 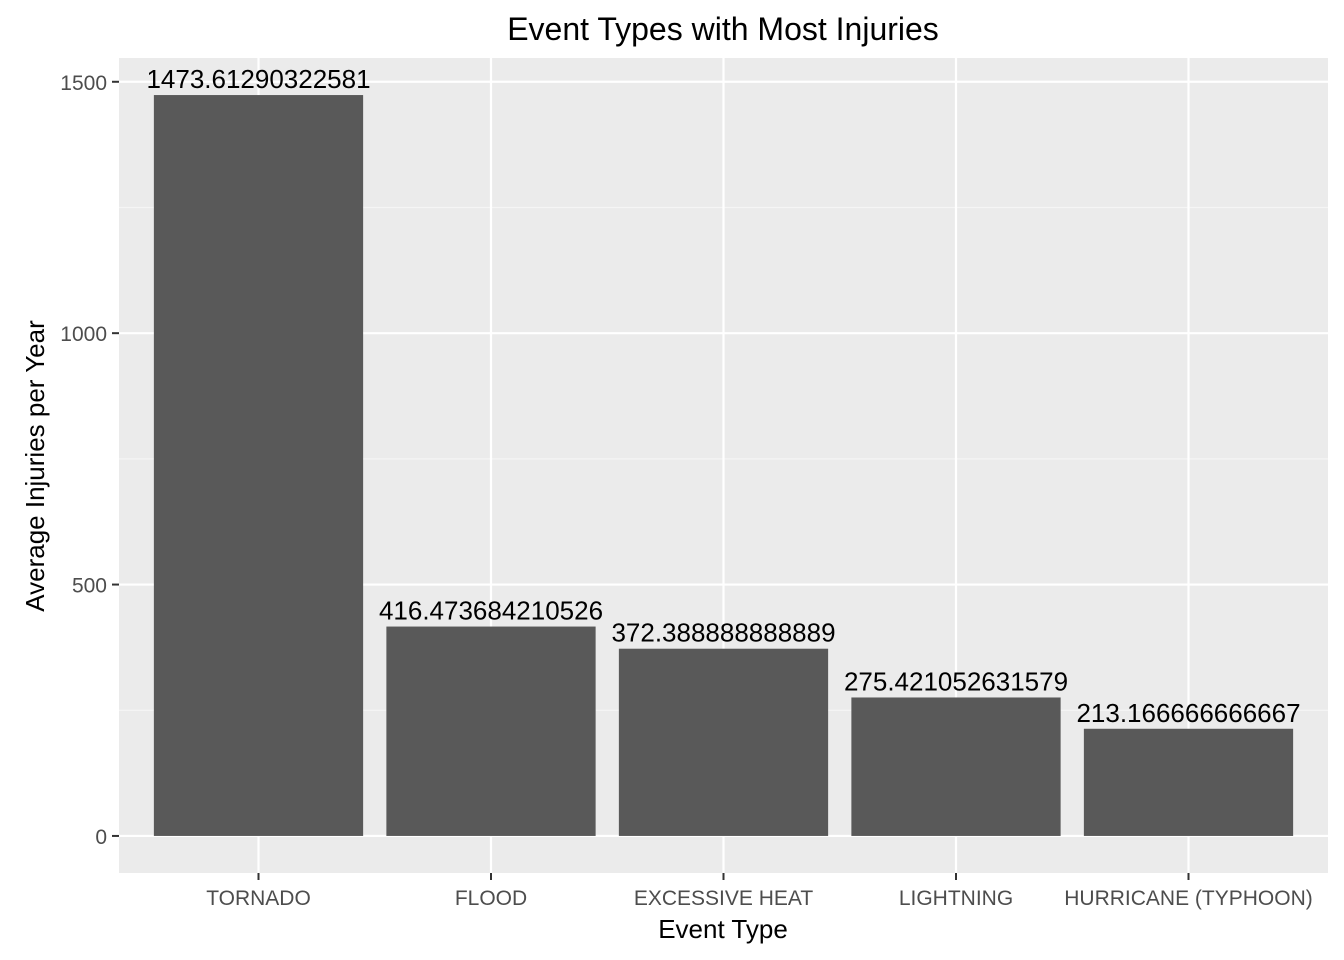 I want to click on chart-title: Event Types with Most Injuries, so click(x=723, y=29).